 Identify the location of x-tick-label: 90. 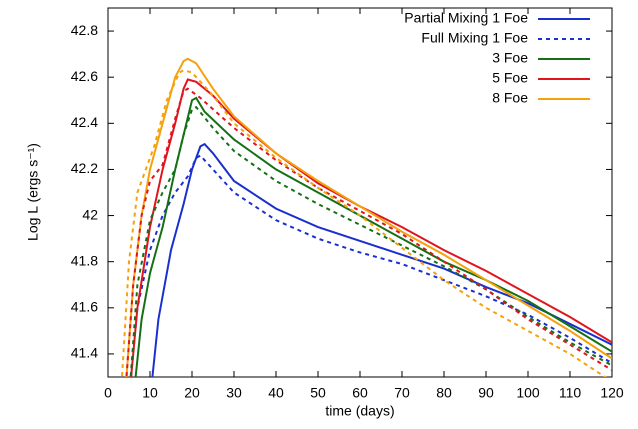
(486, 393).